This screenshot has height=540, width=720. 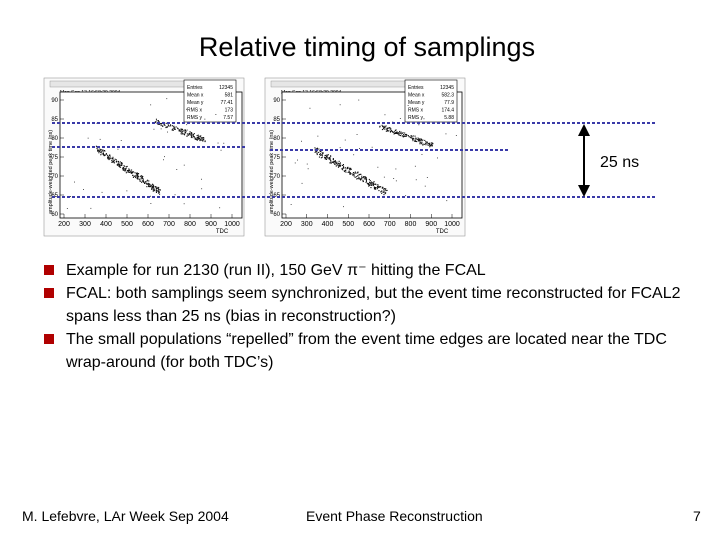 I want to click on square-bullet-icon, so click(x=49, y=270).